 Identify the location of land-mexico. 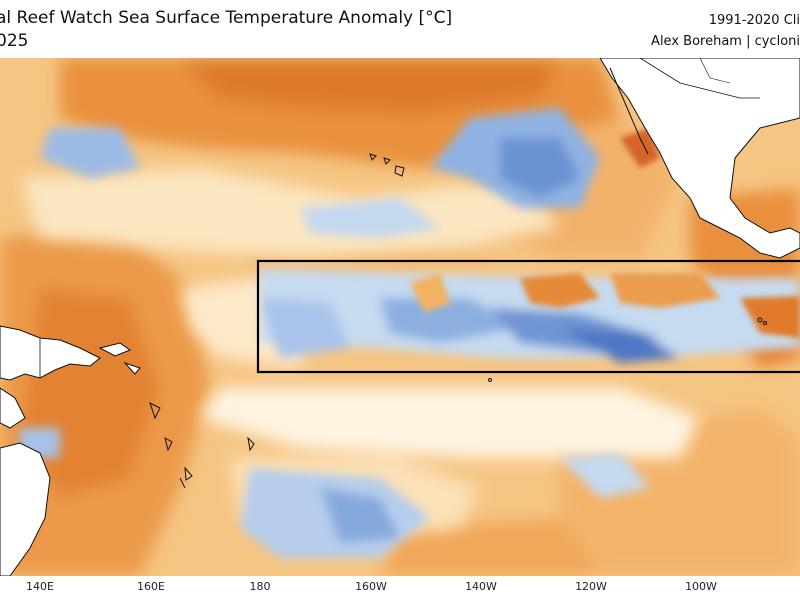
(699, 158).